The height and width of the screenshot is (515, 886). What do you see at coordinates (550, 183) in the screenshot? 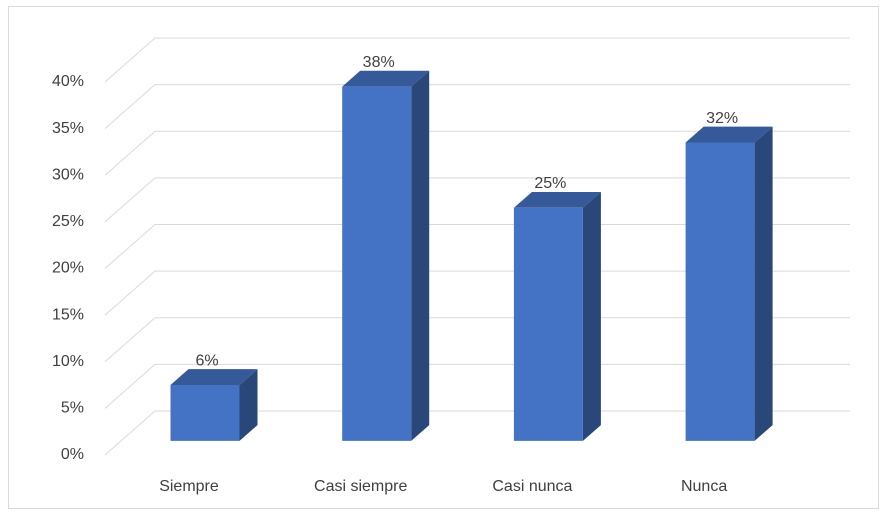
I see `data-label: 25%` at bounding box center [550, 183].